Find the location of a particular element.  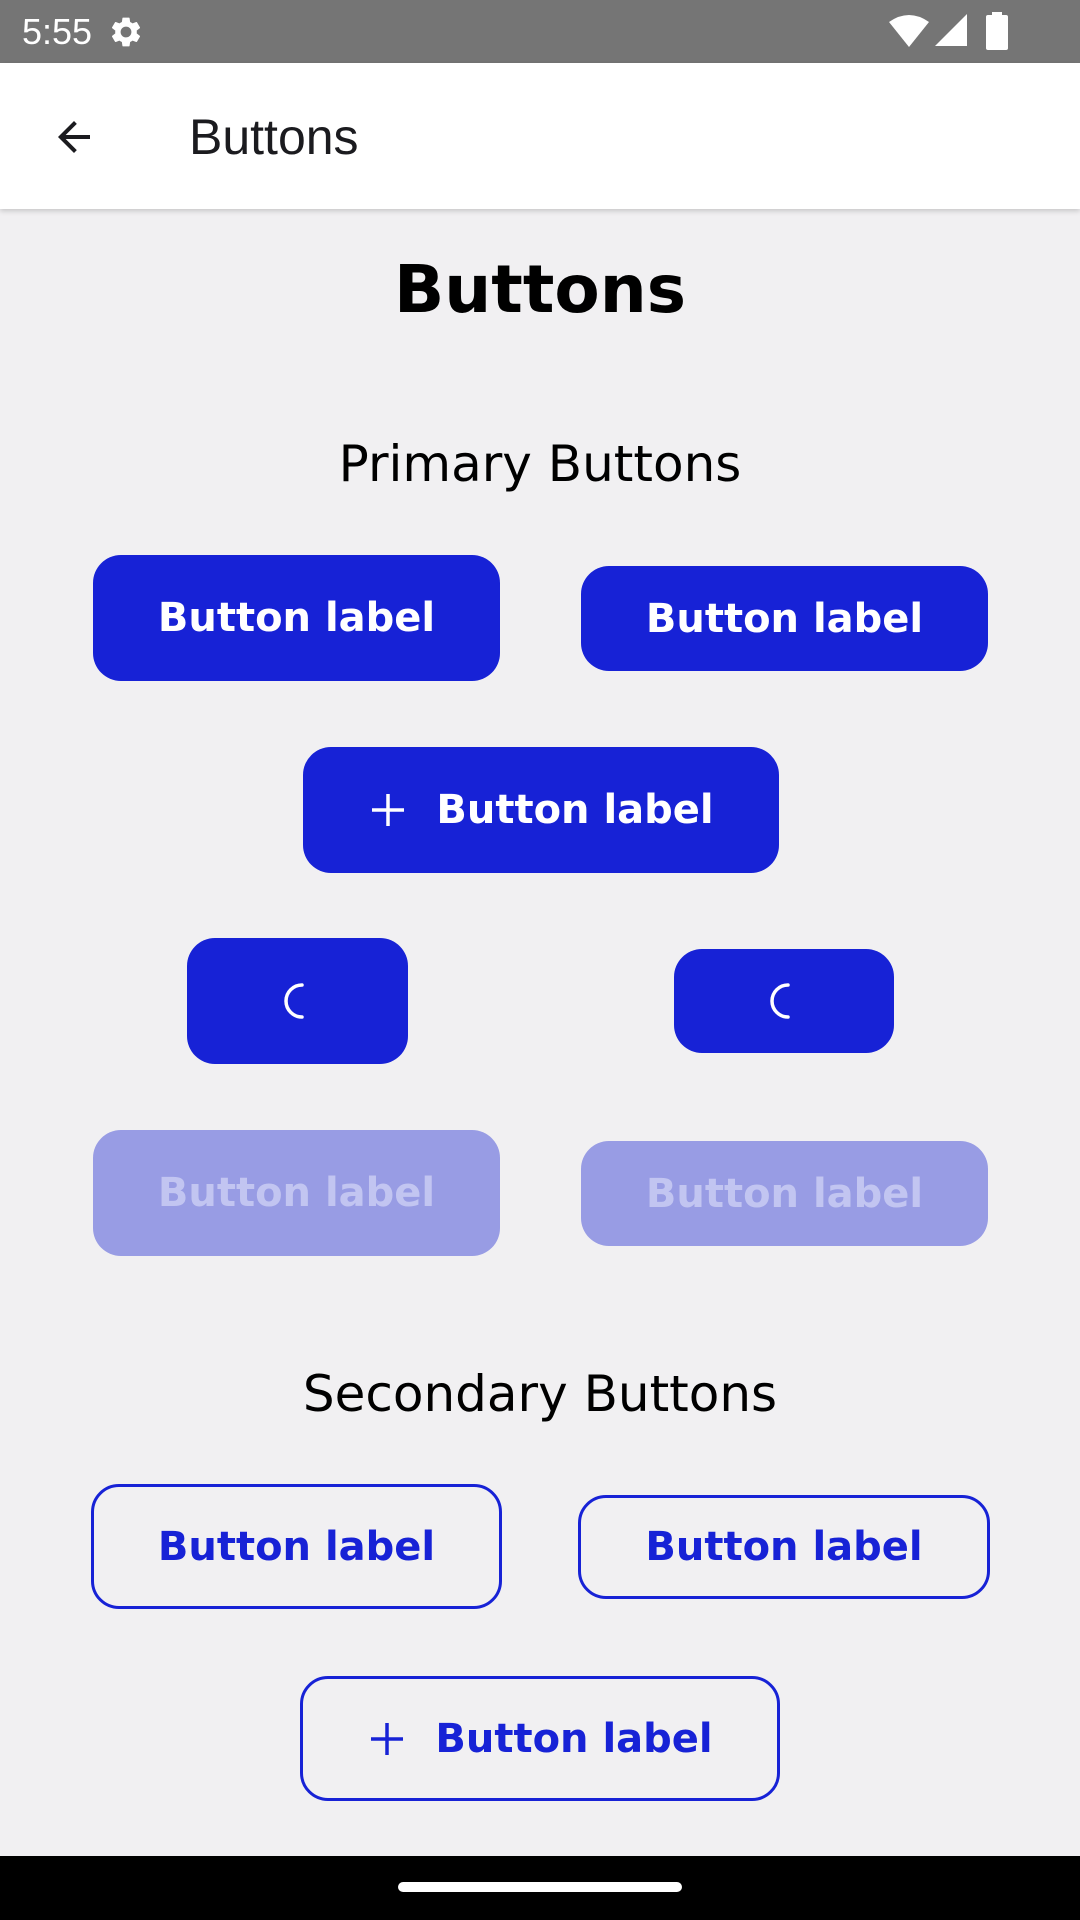

back-button is located at coordinates (74, 137).